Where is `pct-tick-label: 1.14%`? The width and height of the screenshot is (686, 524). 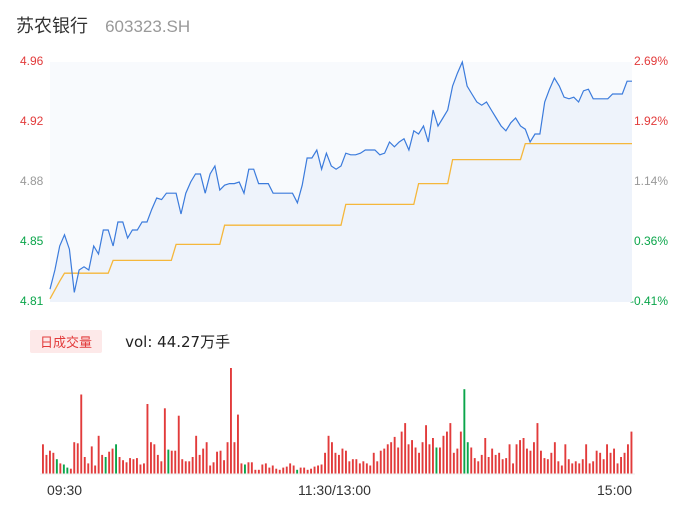
pct-tick-label: 1.14% is located at coordinates (650, 181).